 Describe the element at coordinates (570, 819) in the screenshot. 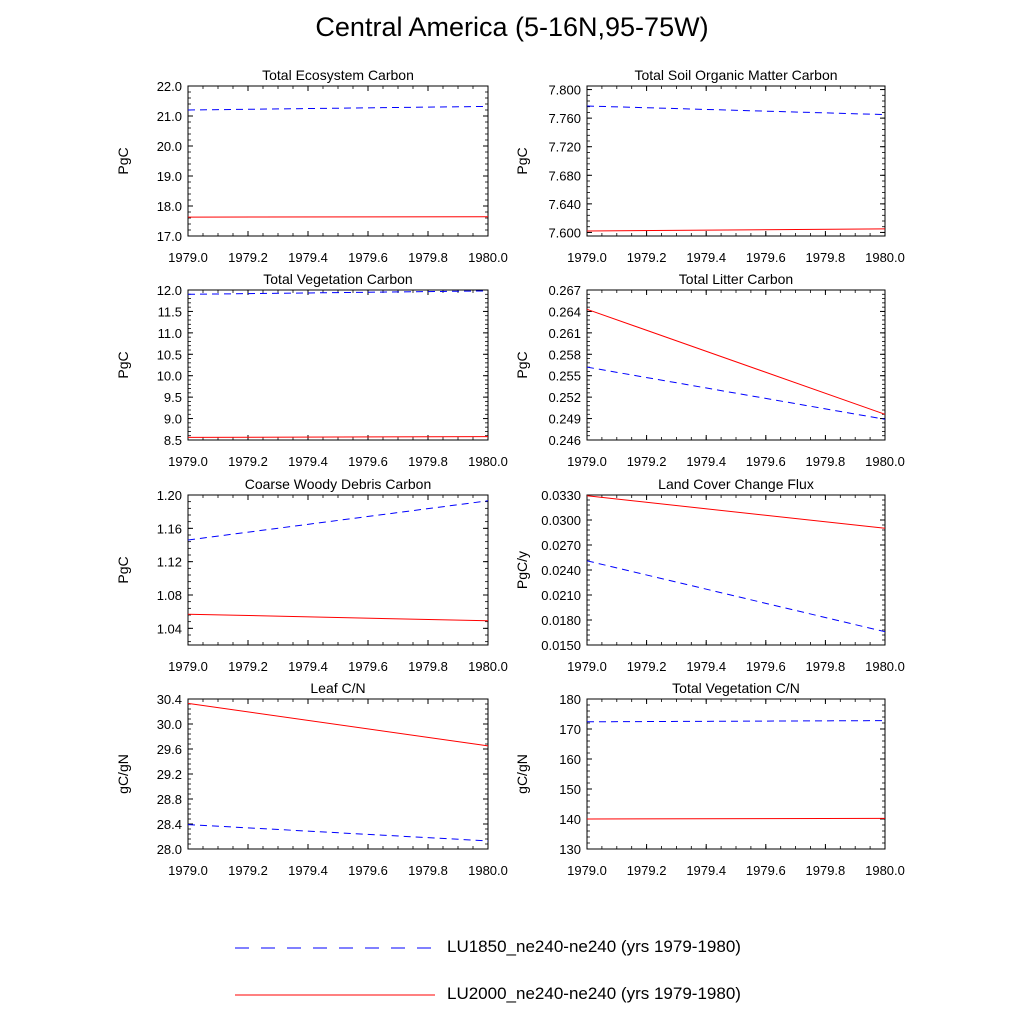

I see `y-tick-label: 140` at that location.